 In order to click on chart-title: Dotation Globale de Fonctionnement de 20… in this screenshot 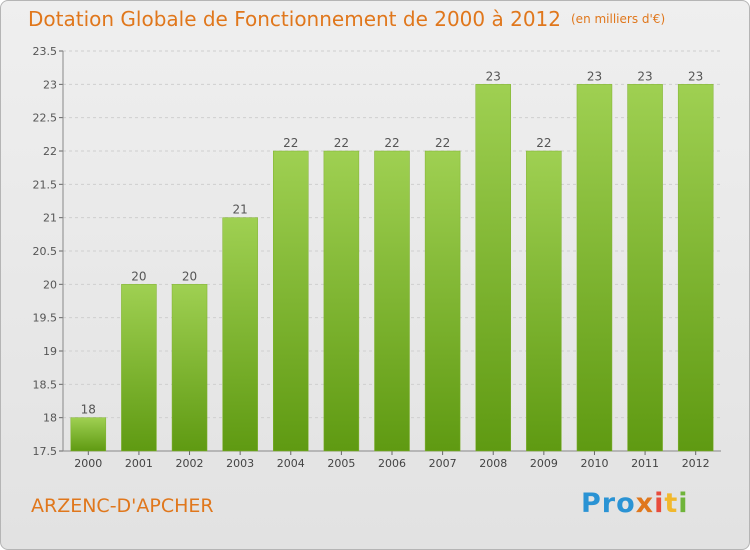, I will do `click(346, 19)`.